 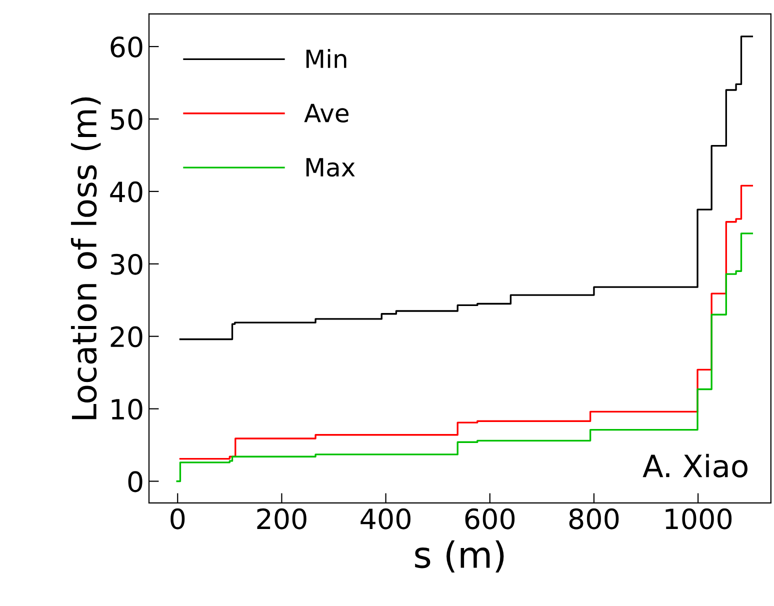 I want to click on legend-label: Max, so click(x=330, y=167).